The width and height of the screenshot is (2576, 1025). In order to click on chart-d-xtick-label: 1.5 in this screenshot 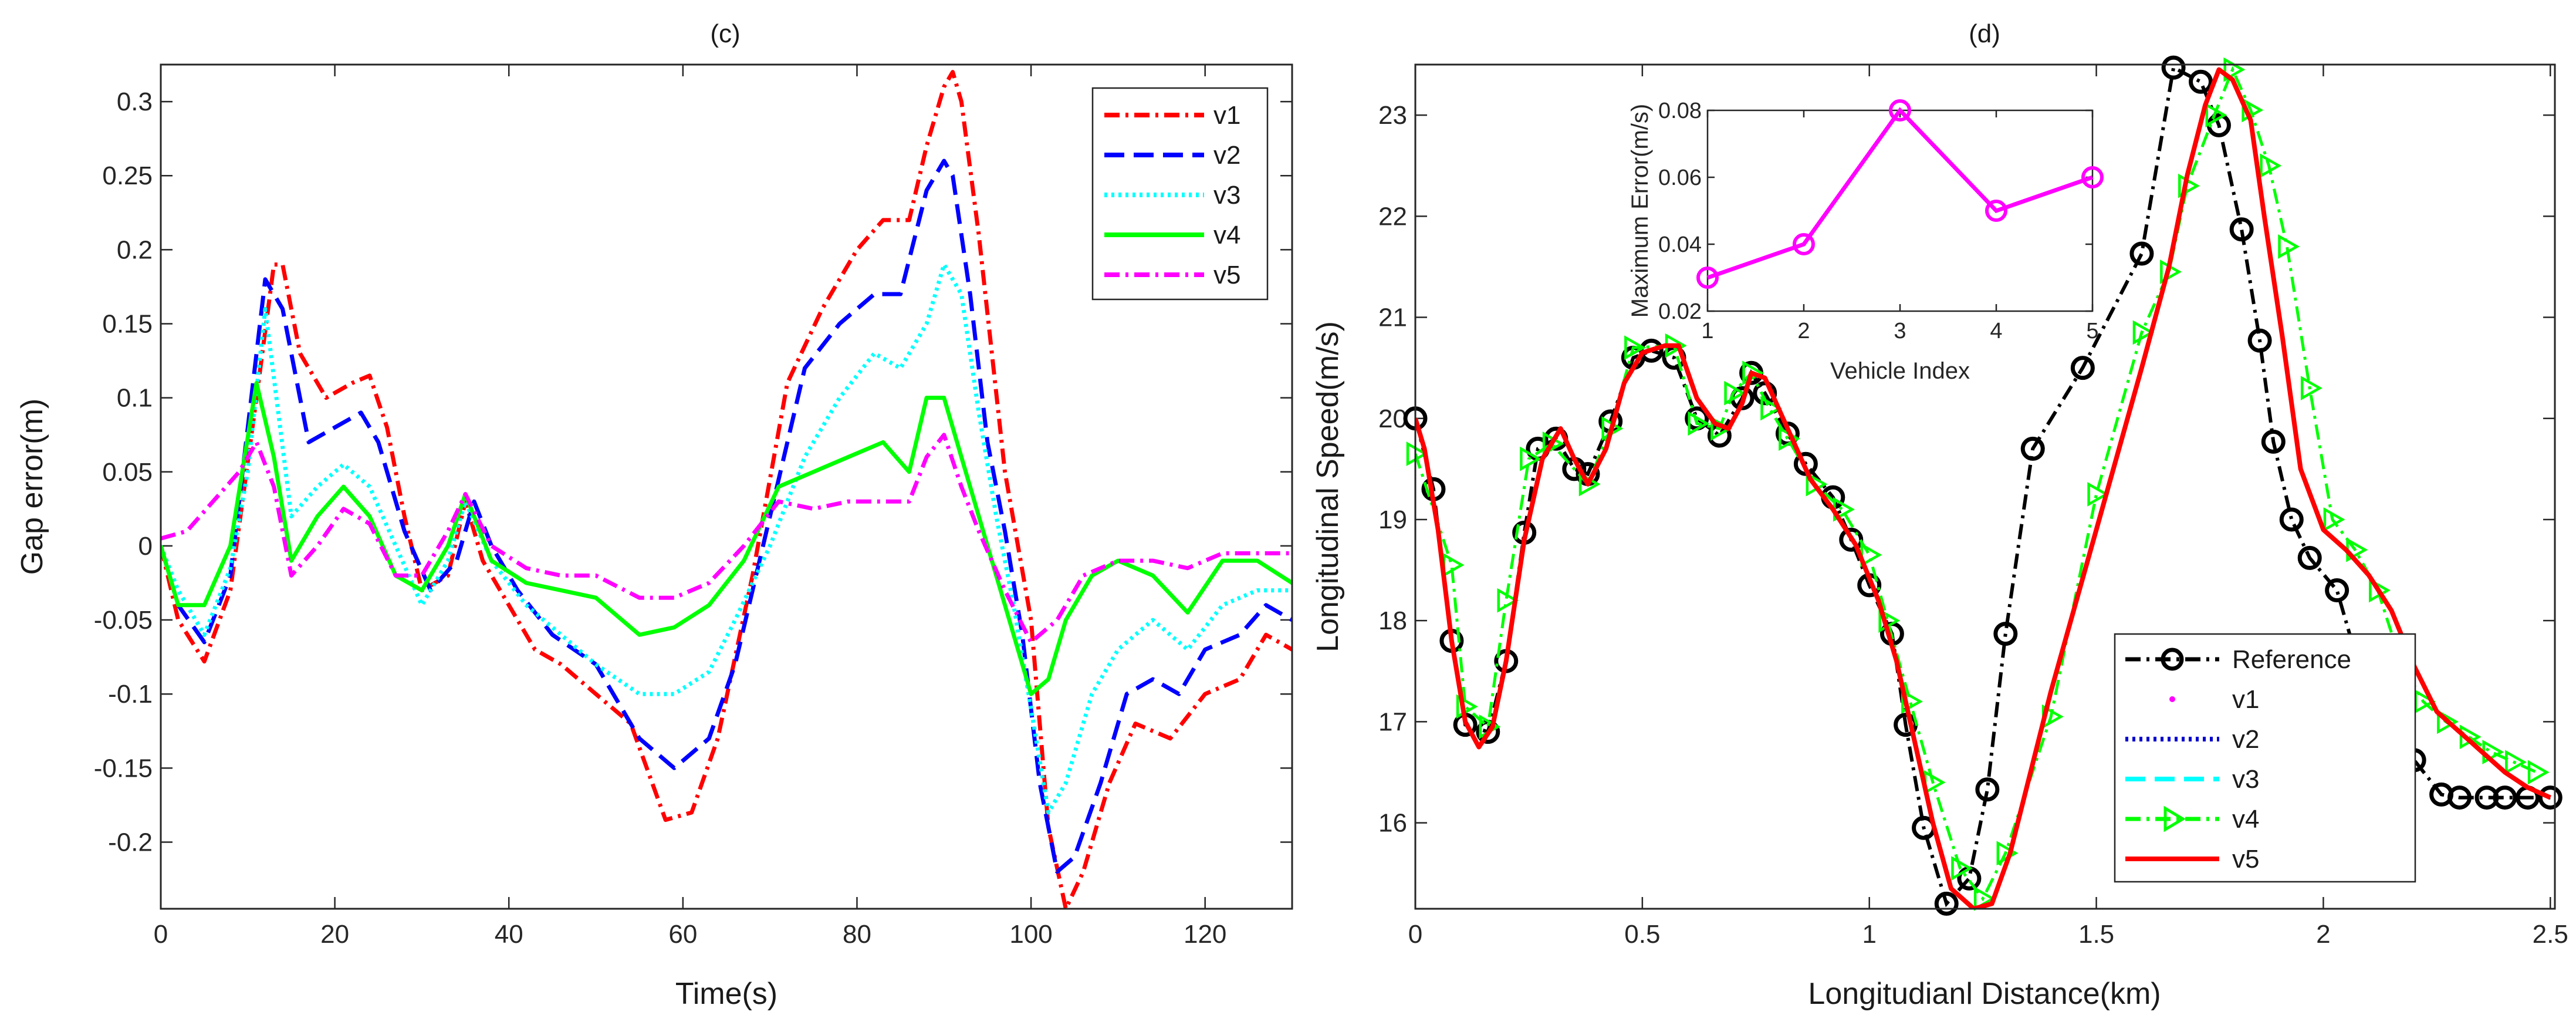, I will do `click(2096, 934)`.